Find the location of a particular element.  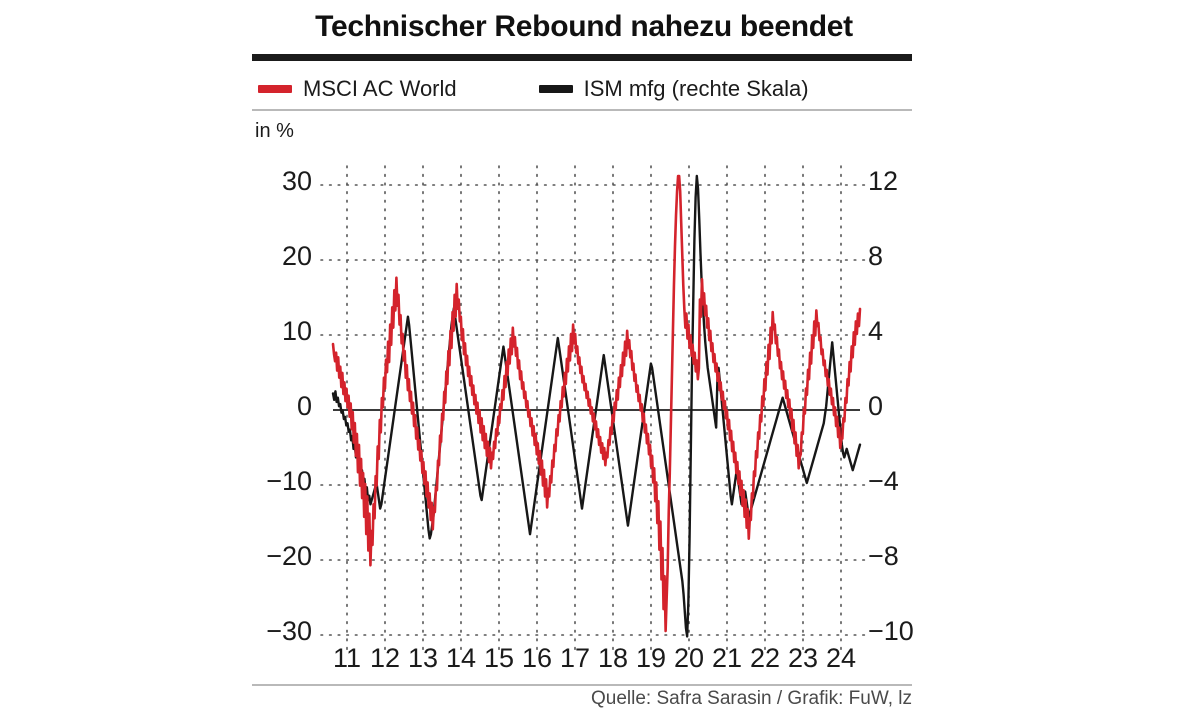

y-axis-right-tick: 12 is located at coordinates (883, 181).